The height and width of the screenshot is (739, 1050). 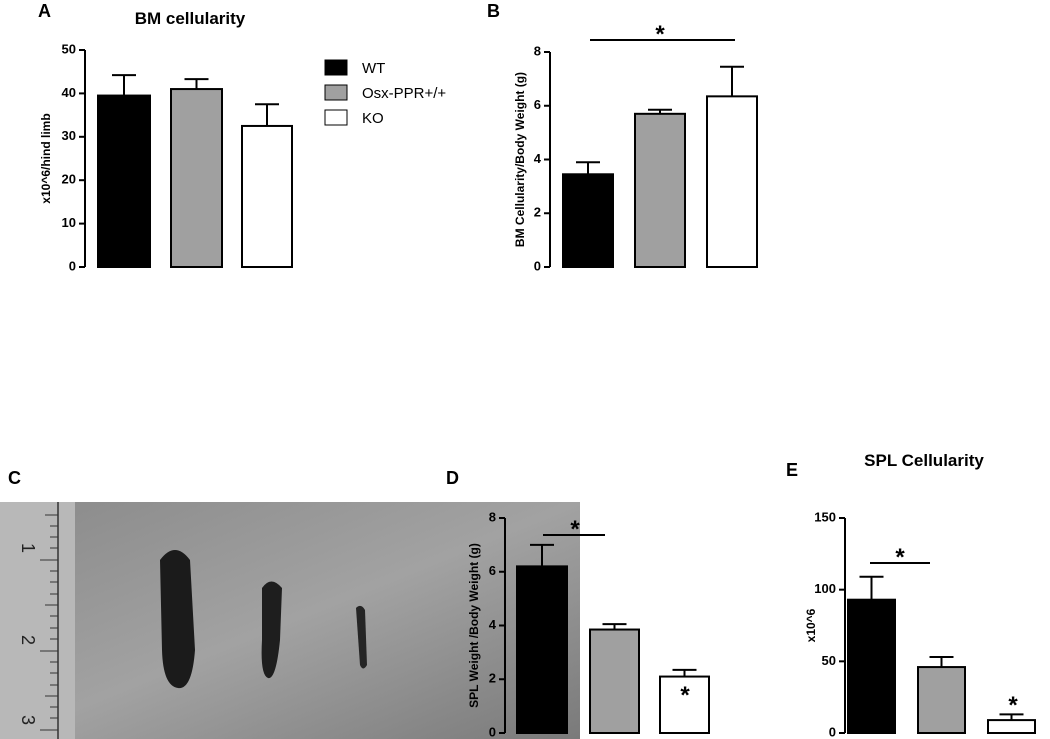 I want to click on panel-label: E, so click(x=792, y=470).